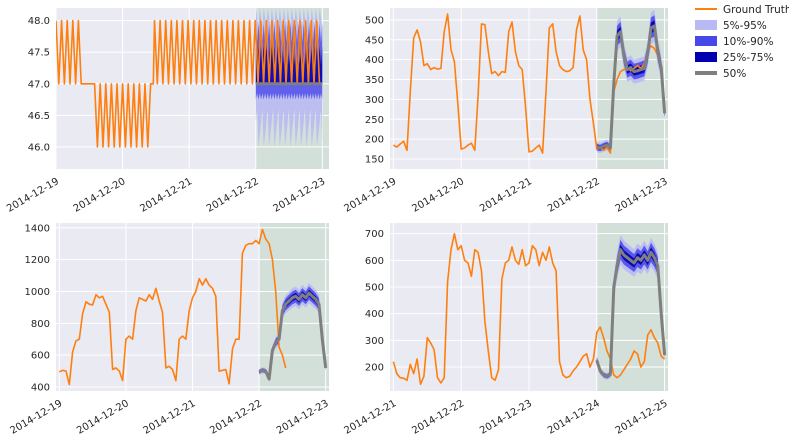 The width and height of the screenshot is (789, 437). What do you see at coordinates (756, 10) in the screenshot?
I see `legend-label: Ground Truth` at bounding box center [756, 10].